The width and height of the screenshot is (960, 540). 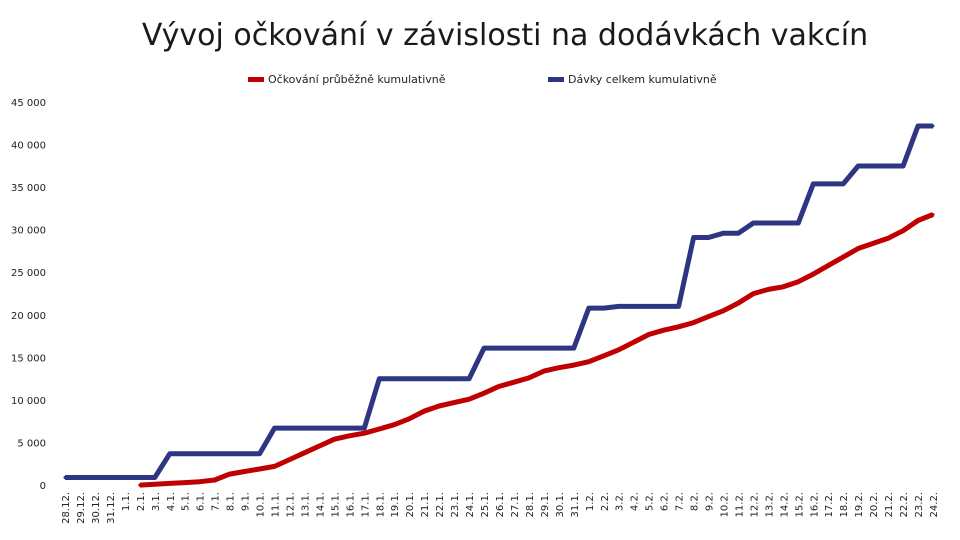 What do you see at coordinates (141, 501) in the screenshot?
I see `x-tick-label: 2.1.` at bounding box center [141, 501].